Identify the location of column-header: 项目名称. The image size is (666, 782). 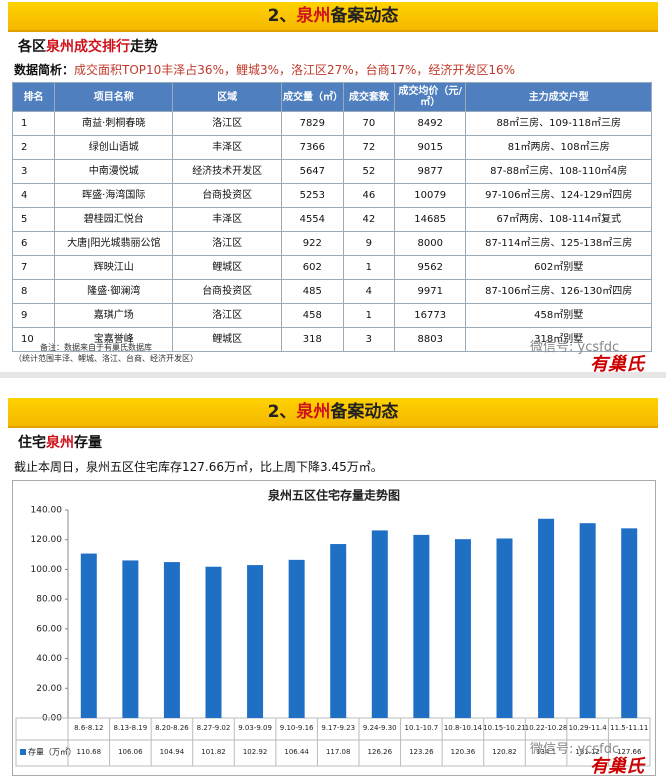
(114, 97).